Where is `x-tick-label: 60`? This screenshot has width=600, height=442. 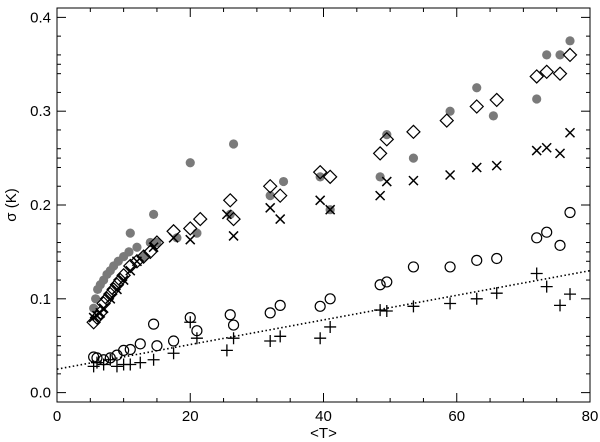
x-tick-label: 60 is located at coordinates (456, 416).